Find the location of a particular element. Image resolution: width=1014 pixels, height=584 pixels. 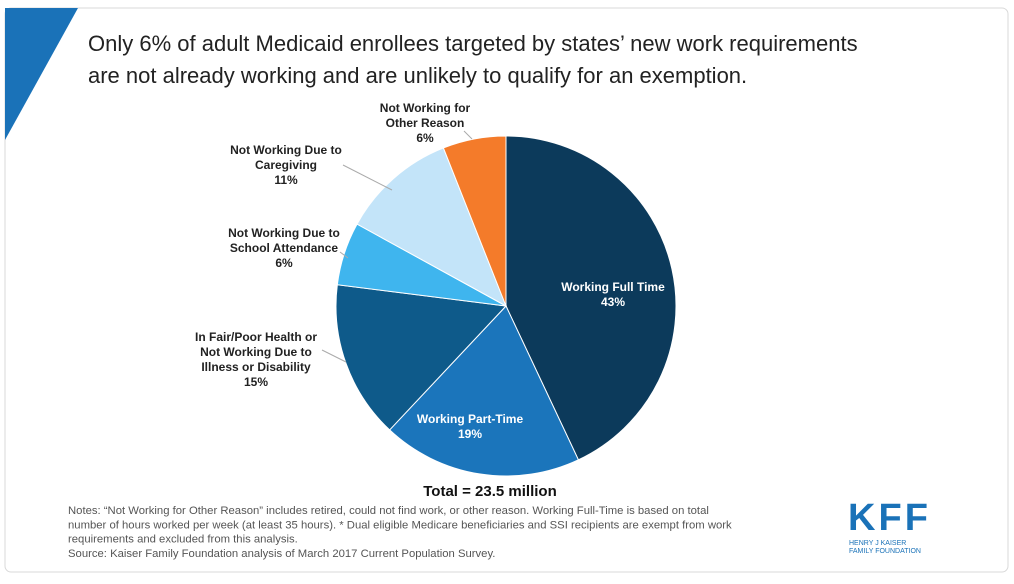

total-label: Total = 23.5 million is located at coordinates (490, 491).